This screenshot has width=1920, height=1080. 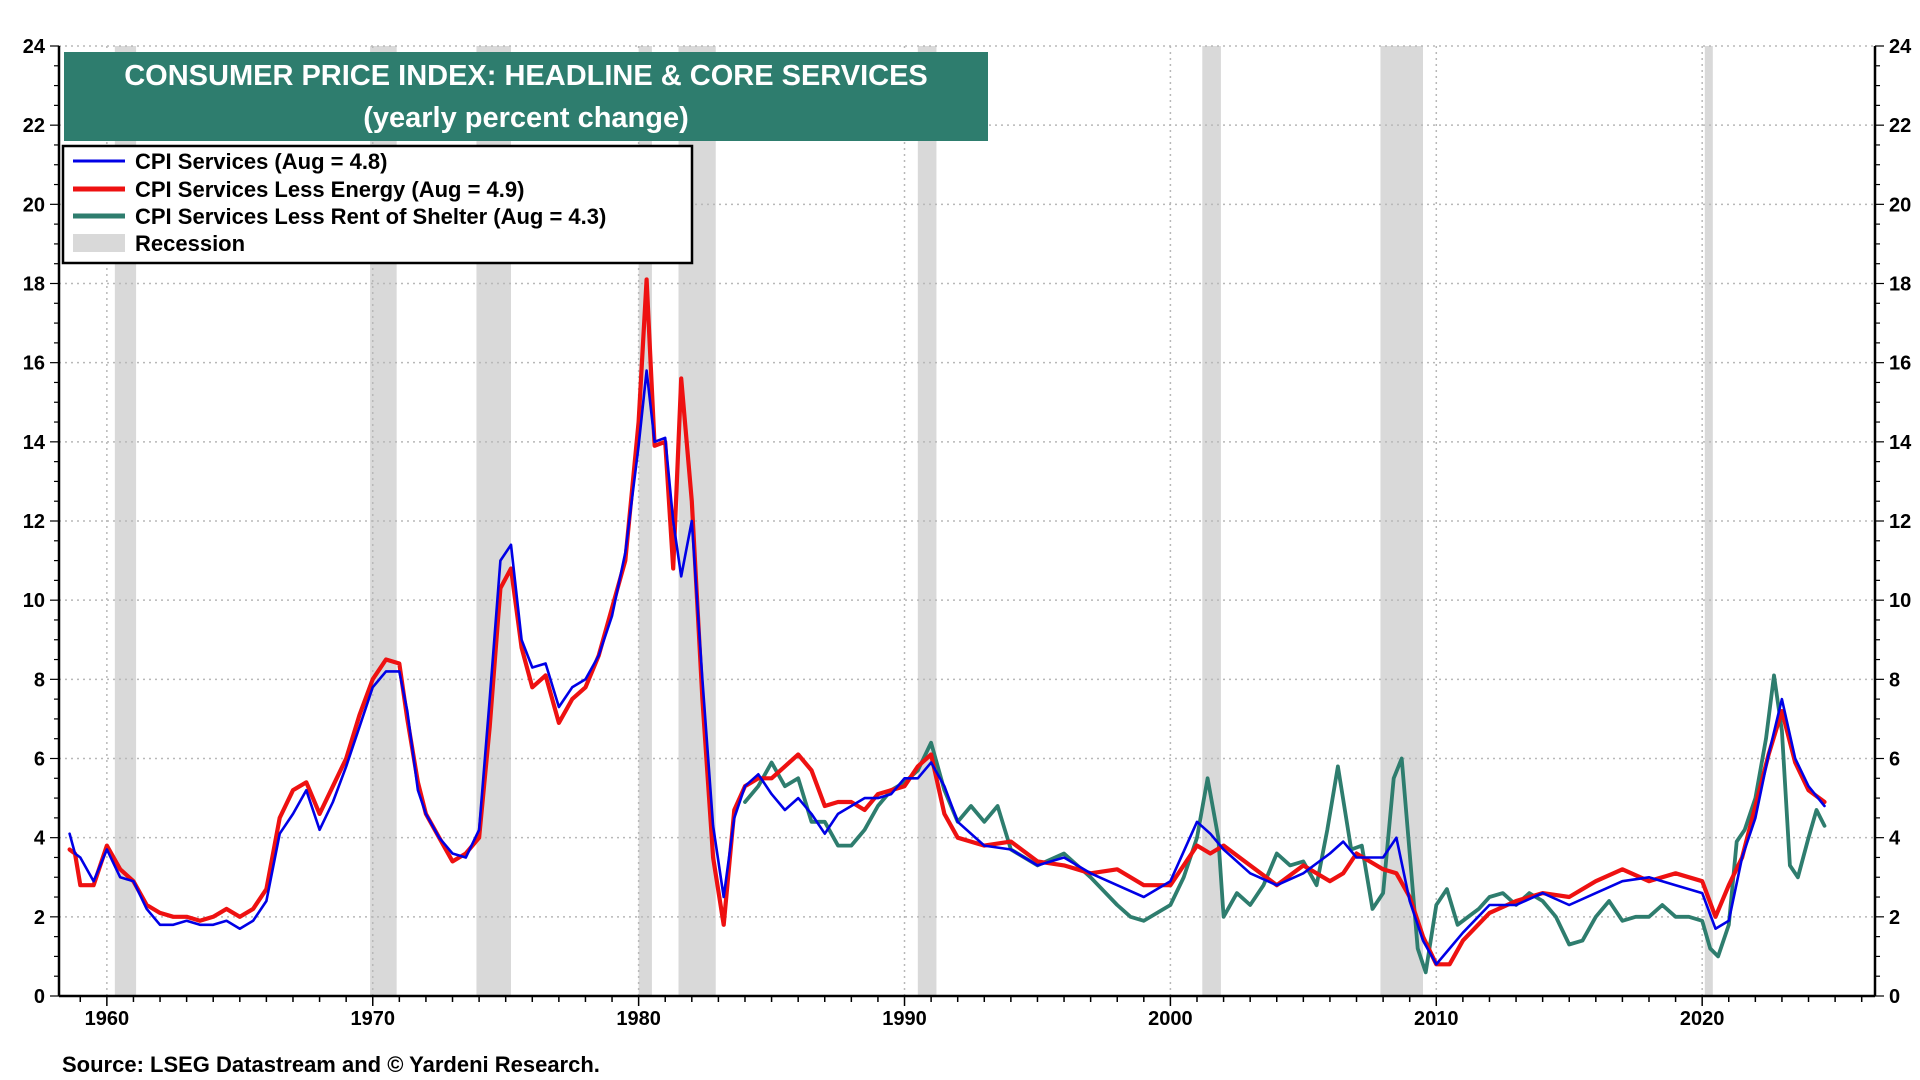 What do you see at coordinates (329, 189) in the screenshot?
I see `legend-label-less-energy: CPI Services Less Energy (Aug = 4.9)` at bounding box center [329, 189].